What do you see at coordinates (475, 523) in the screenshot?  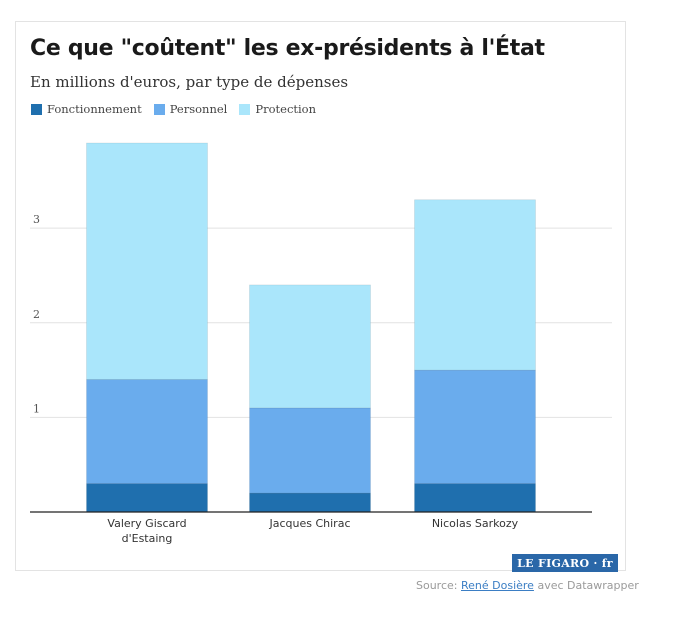 I see `x-tick-label: Nicolas Sarkozy` at bounding box center [475, 523].